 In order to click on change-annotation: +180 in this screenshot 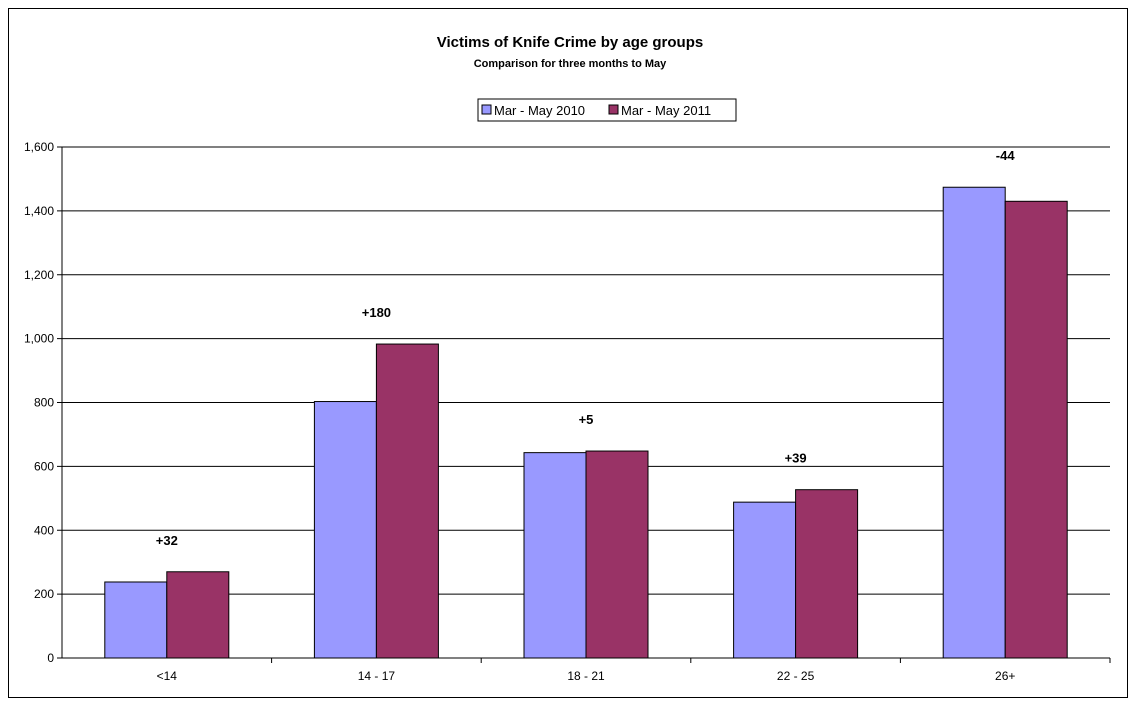, I will do `click(376, 312)`.